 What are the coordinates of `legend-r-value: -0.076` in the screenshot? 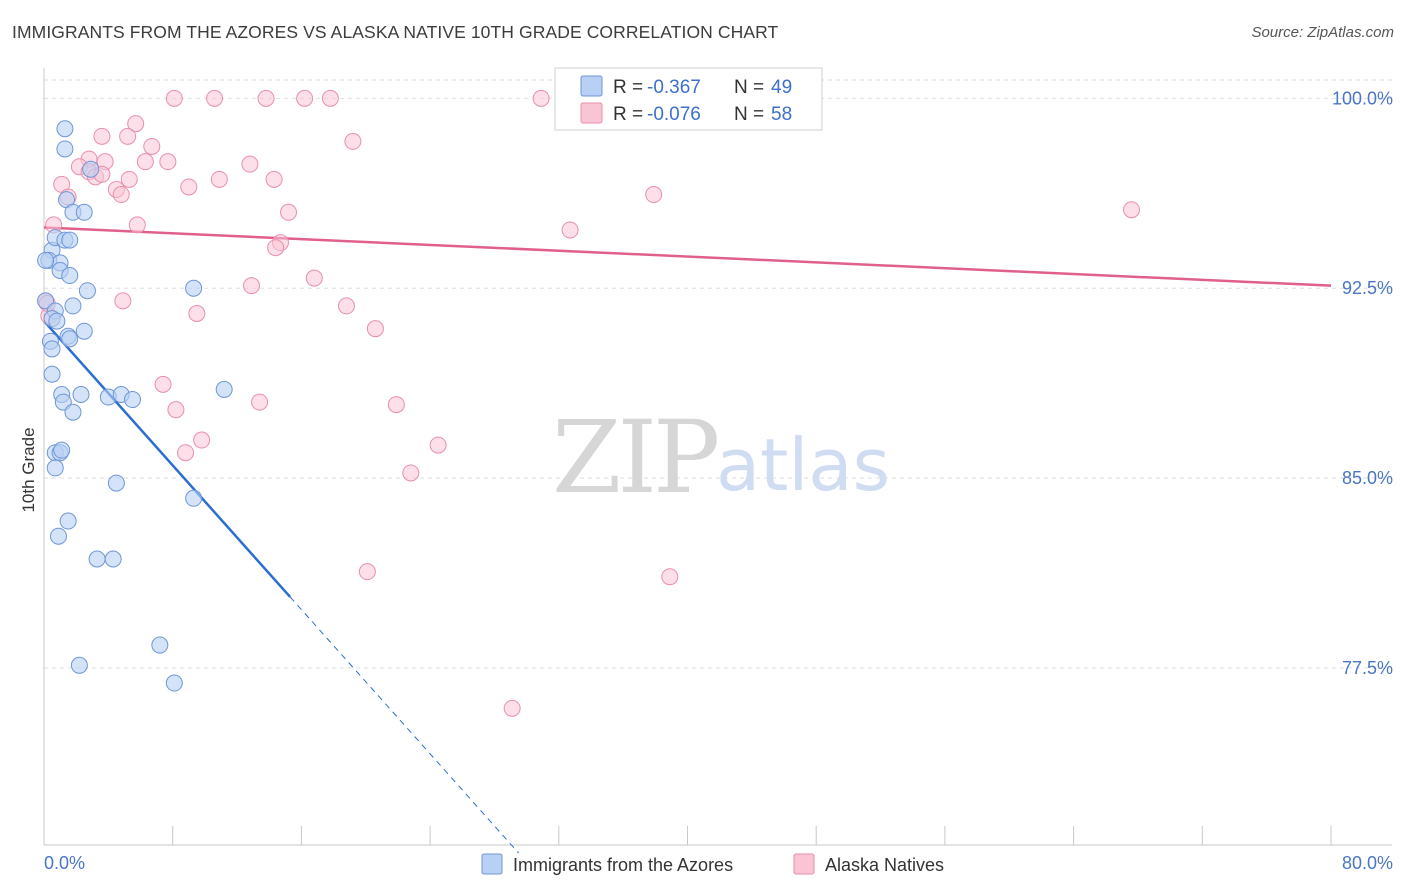 It's located at (674, 114).